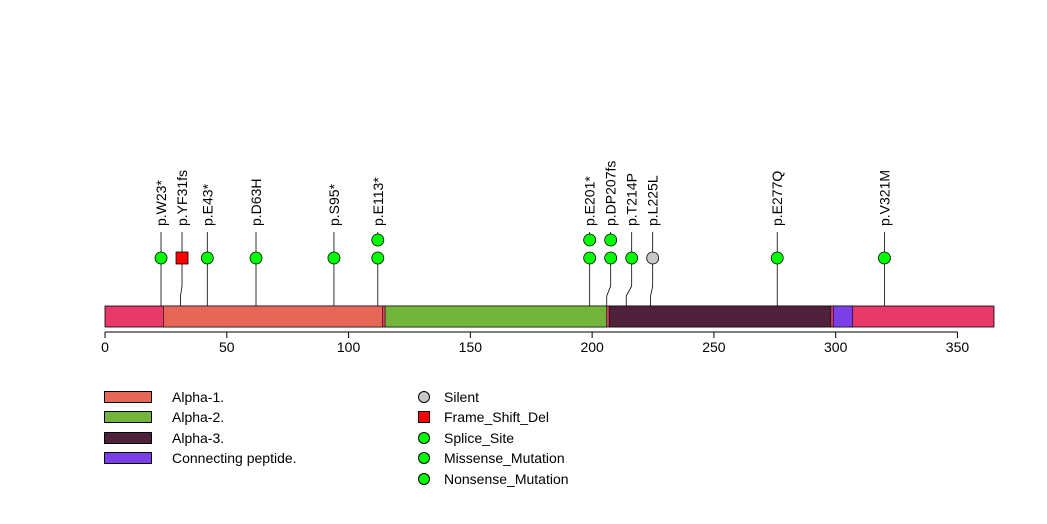  I want to click on mutation-label: p.D63H, so click(256, 202).